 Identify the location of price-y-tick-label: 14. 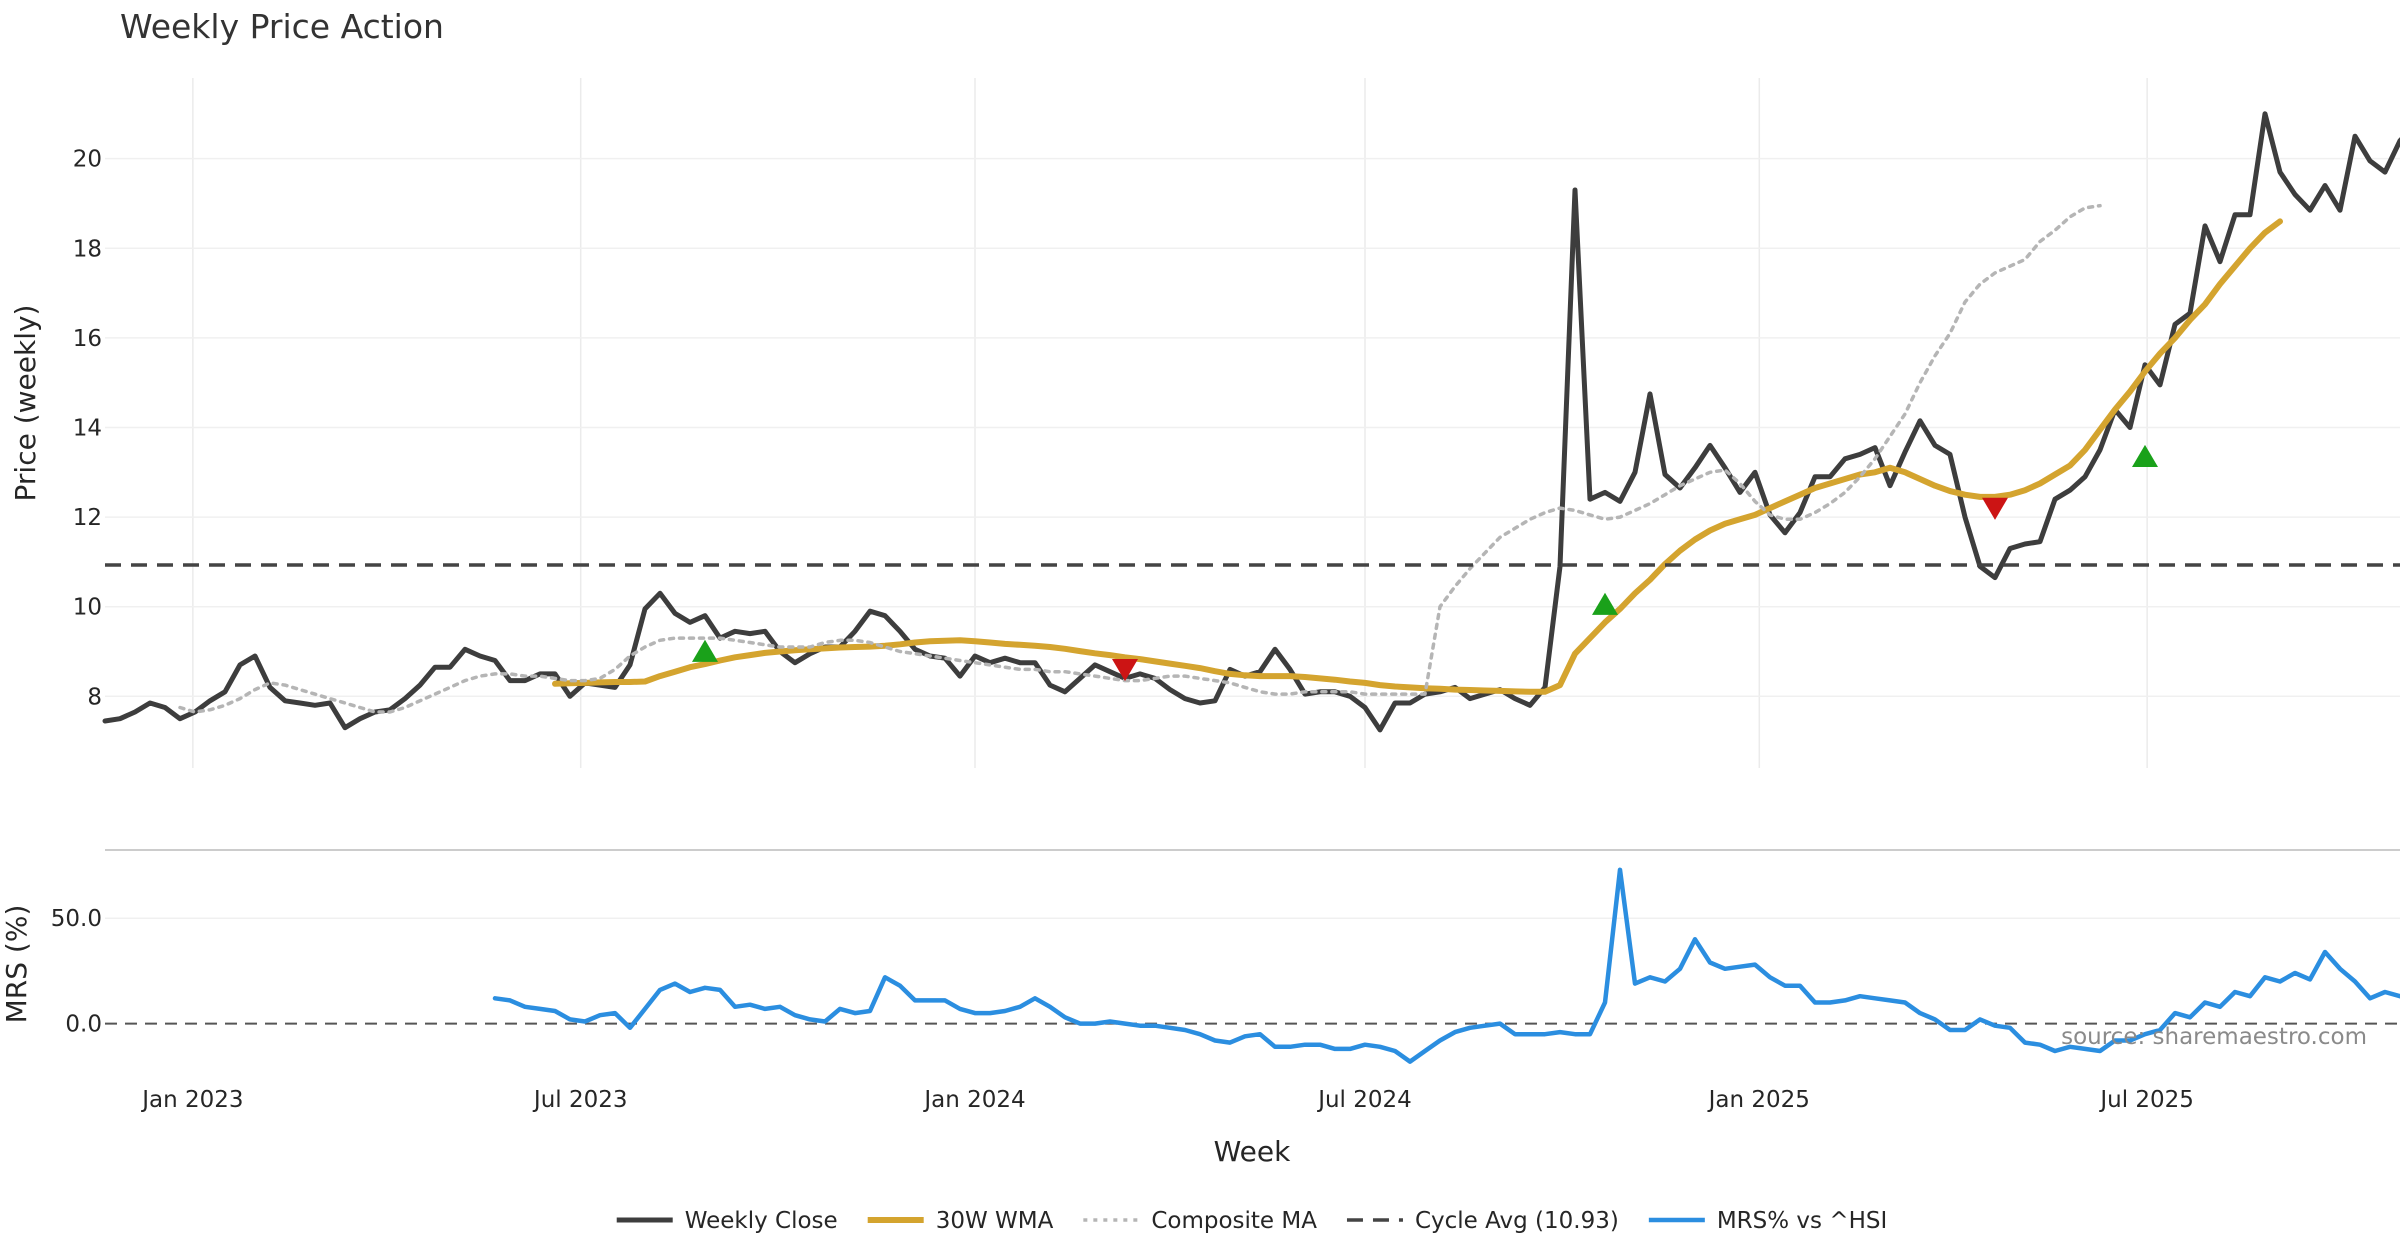
(87, 428).